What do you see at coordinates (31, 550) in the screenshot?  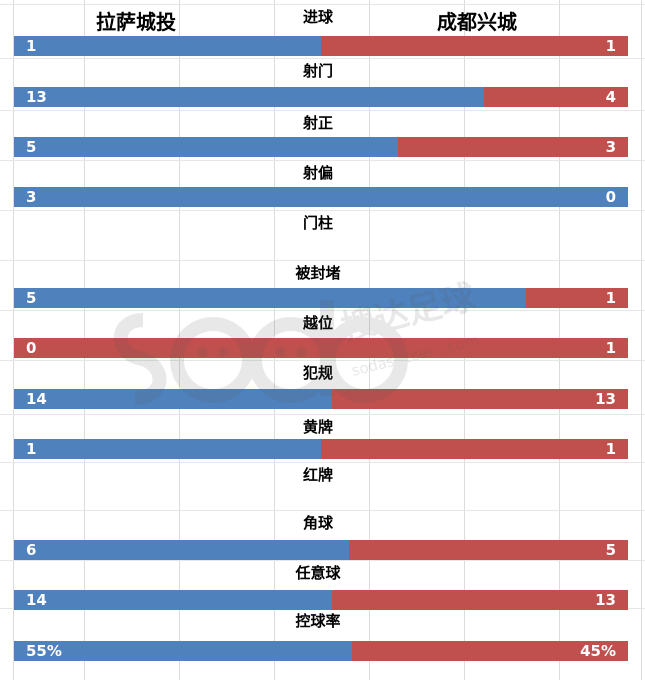 I see `home-value-label: 6` at bounding box center [31, 550].